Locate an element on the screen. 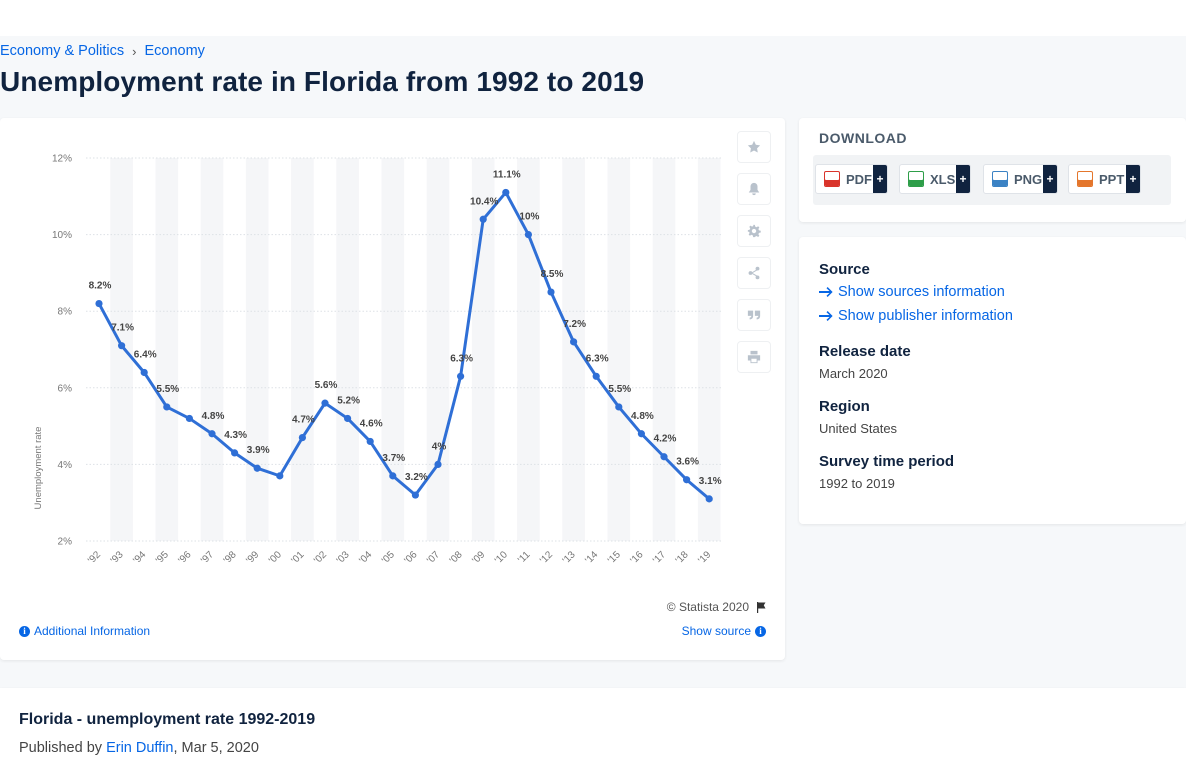 This screenshot has width=1186, height=760. data-label: 3.2% is located at coordinates (416, 477).